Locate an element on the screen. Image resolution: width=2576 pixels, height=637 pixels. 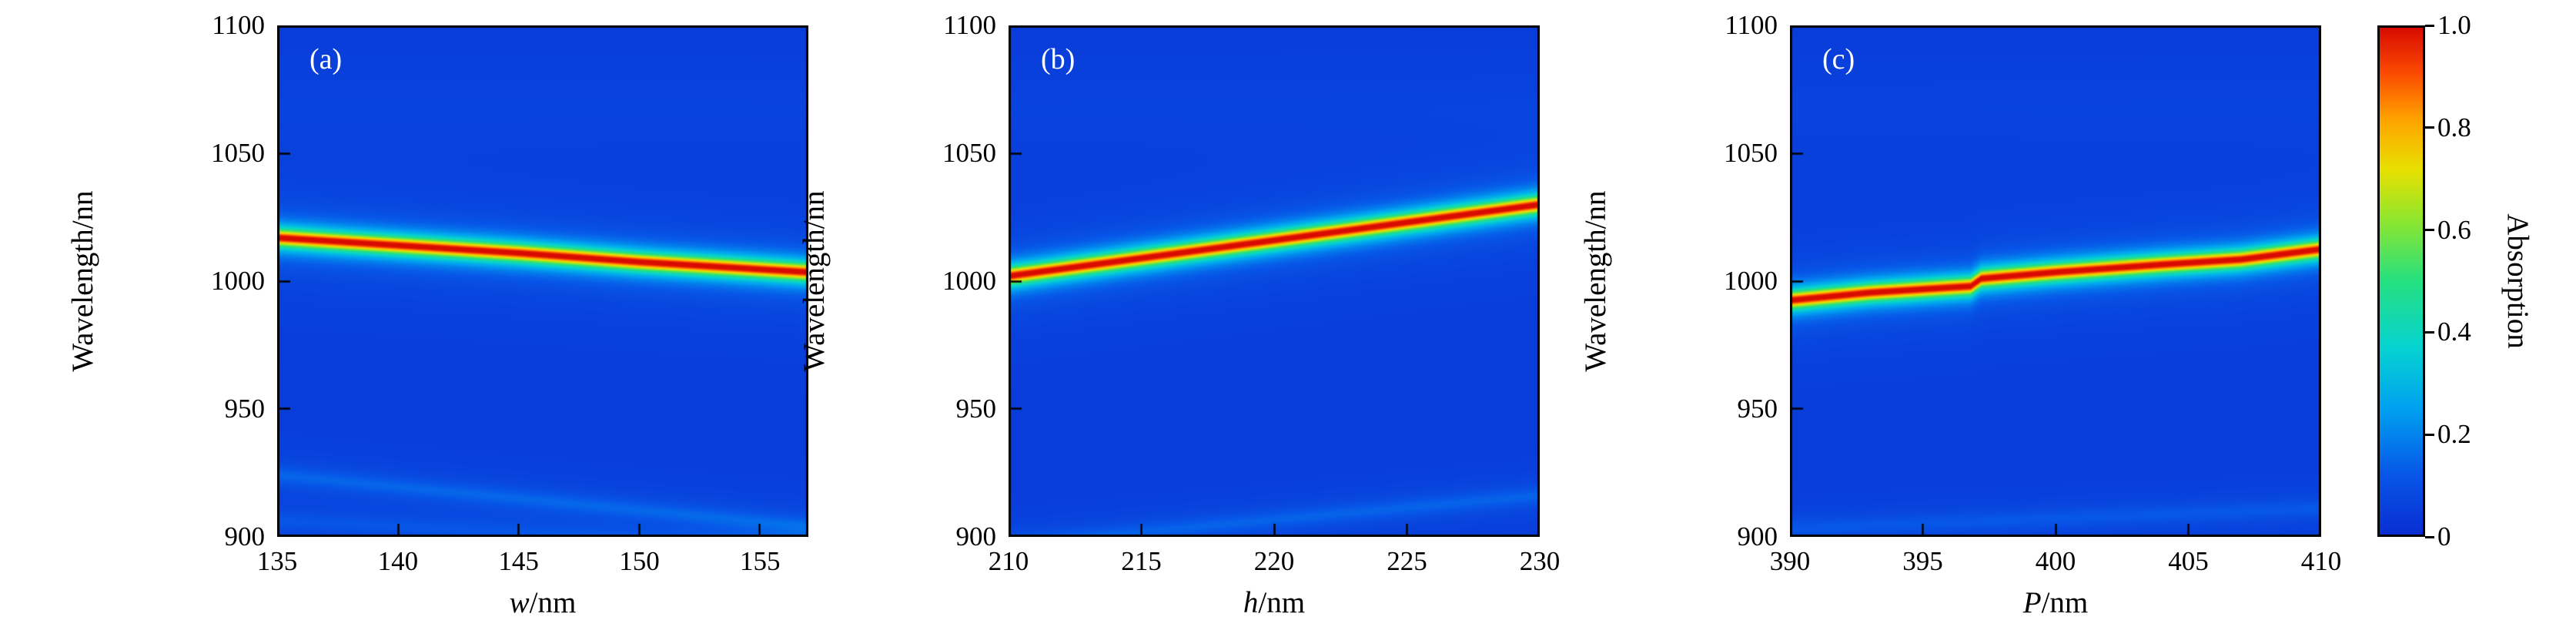
x-axis-unit-a: /nm is located at coordinates (553, 602).